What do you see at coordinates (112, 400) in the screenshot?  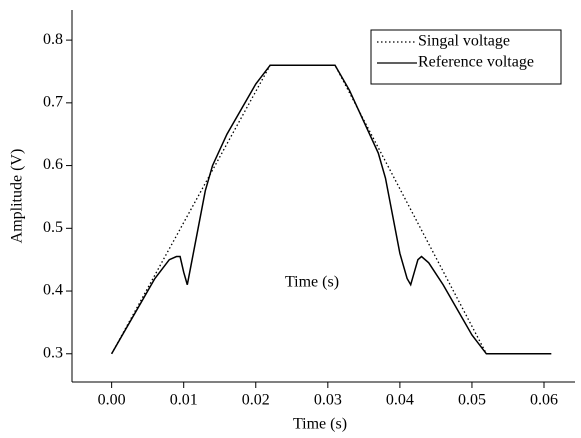 I see `x-tick-label: 0.00` at bounding box center [112, 400].